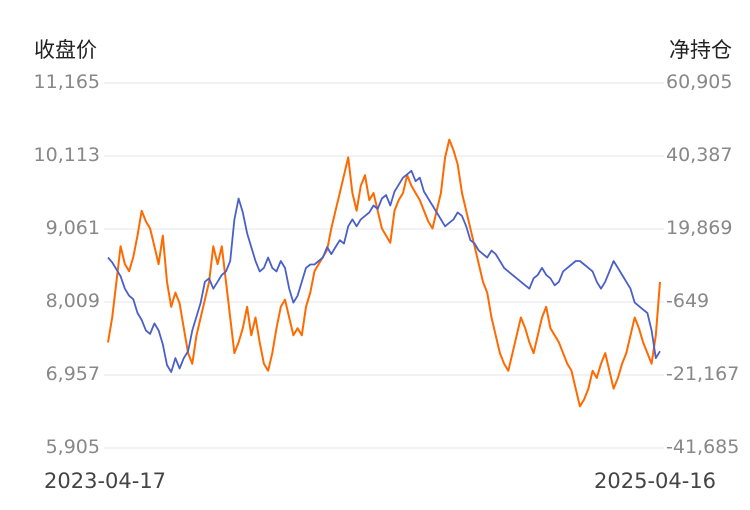 Image resolution: width=750 pixels, height=510 pixels. What do you see at coordinates (105, 481) in the screenshot?
I see `x-start-label: 2023-04-17` at bounding box center [105, 481].